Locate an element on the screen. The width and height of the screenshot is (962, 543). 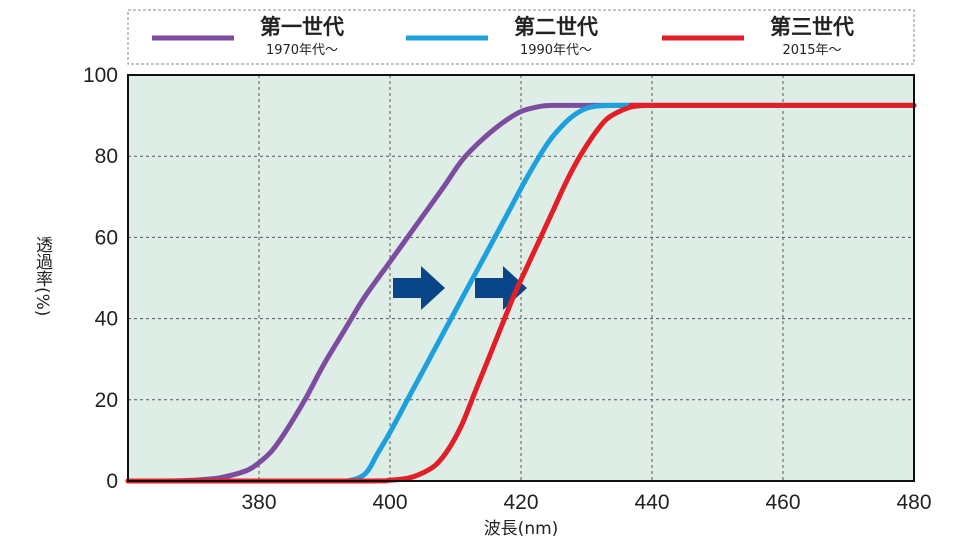
y-tick-label-100: 100 is located at coordinates (100, 75).